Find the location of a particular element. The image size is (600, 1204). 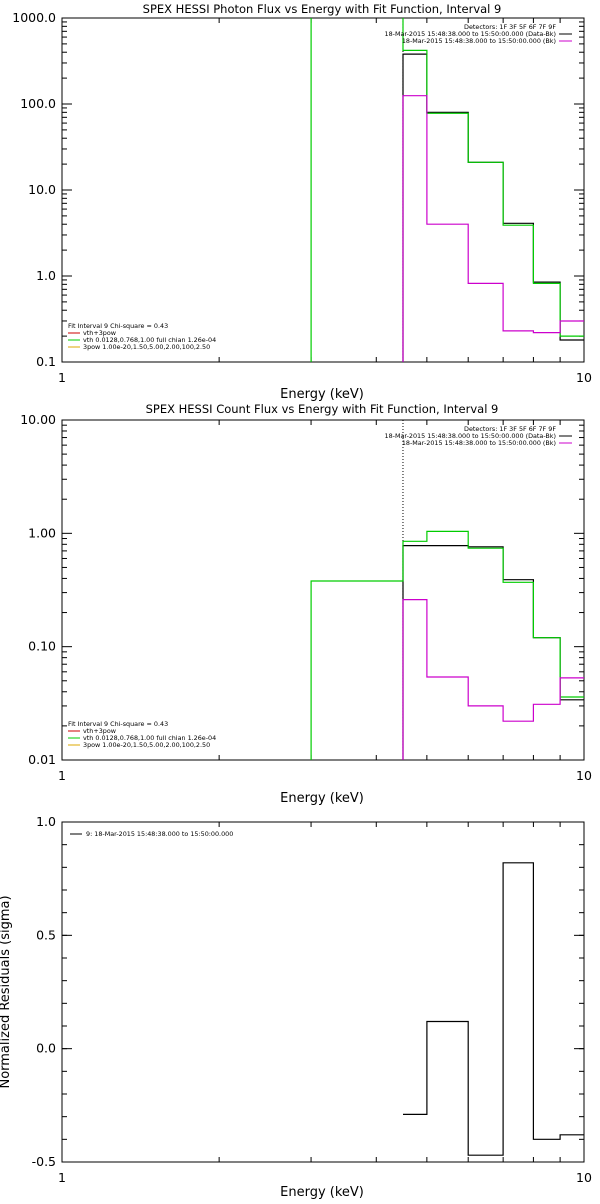

y-tick-label: -0.5 is located at coordinates (44, 1161).